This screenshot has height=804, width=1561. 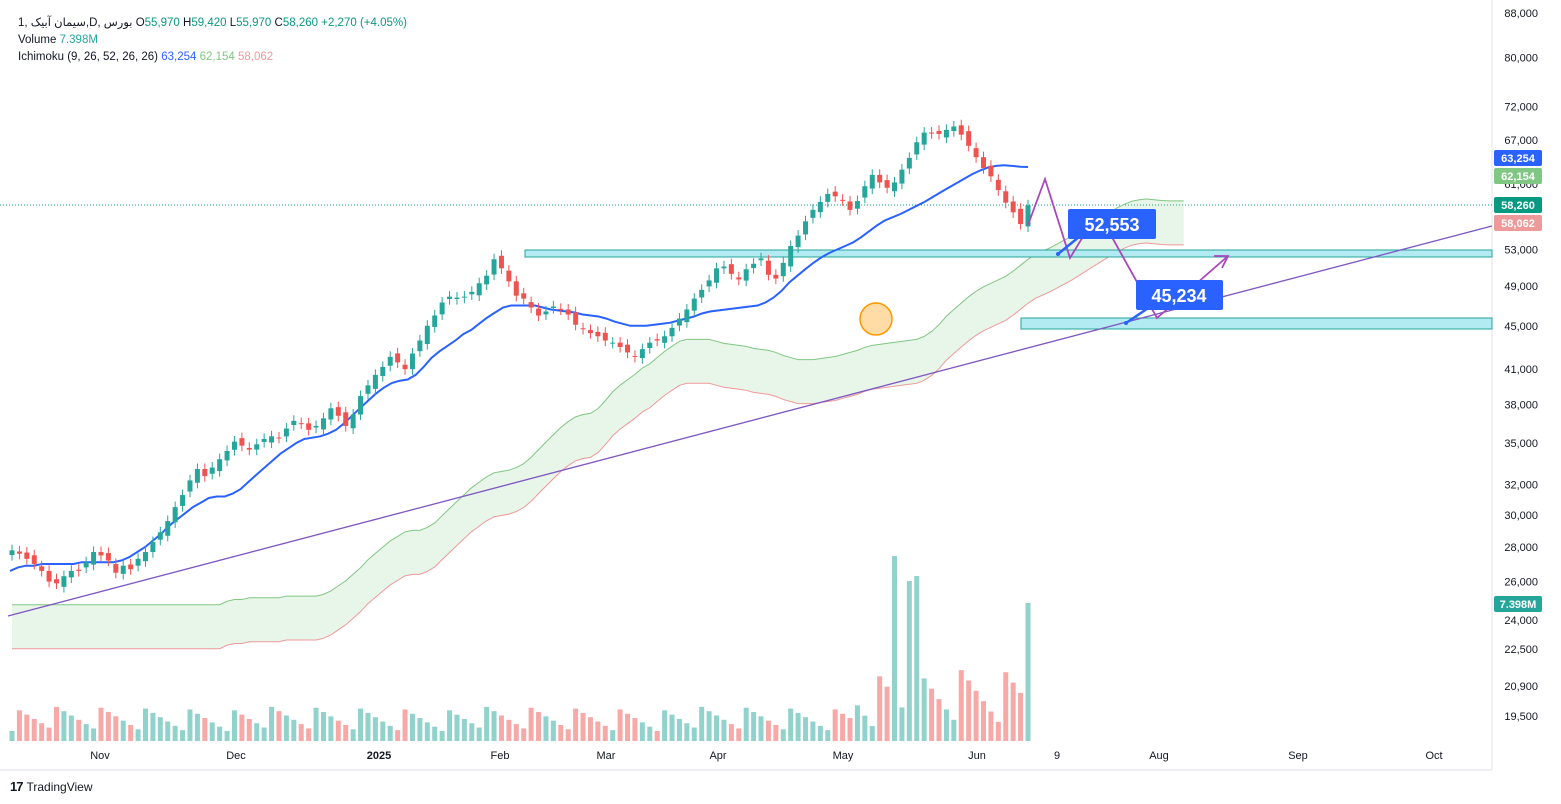 I want to click on low-label: L, so click(x=233, y=23).